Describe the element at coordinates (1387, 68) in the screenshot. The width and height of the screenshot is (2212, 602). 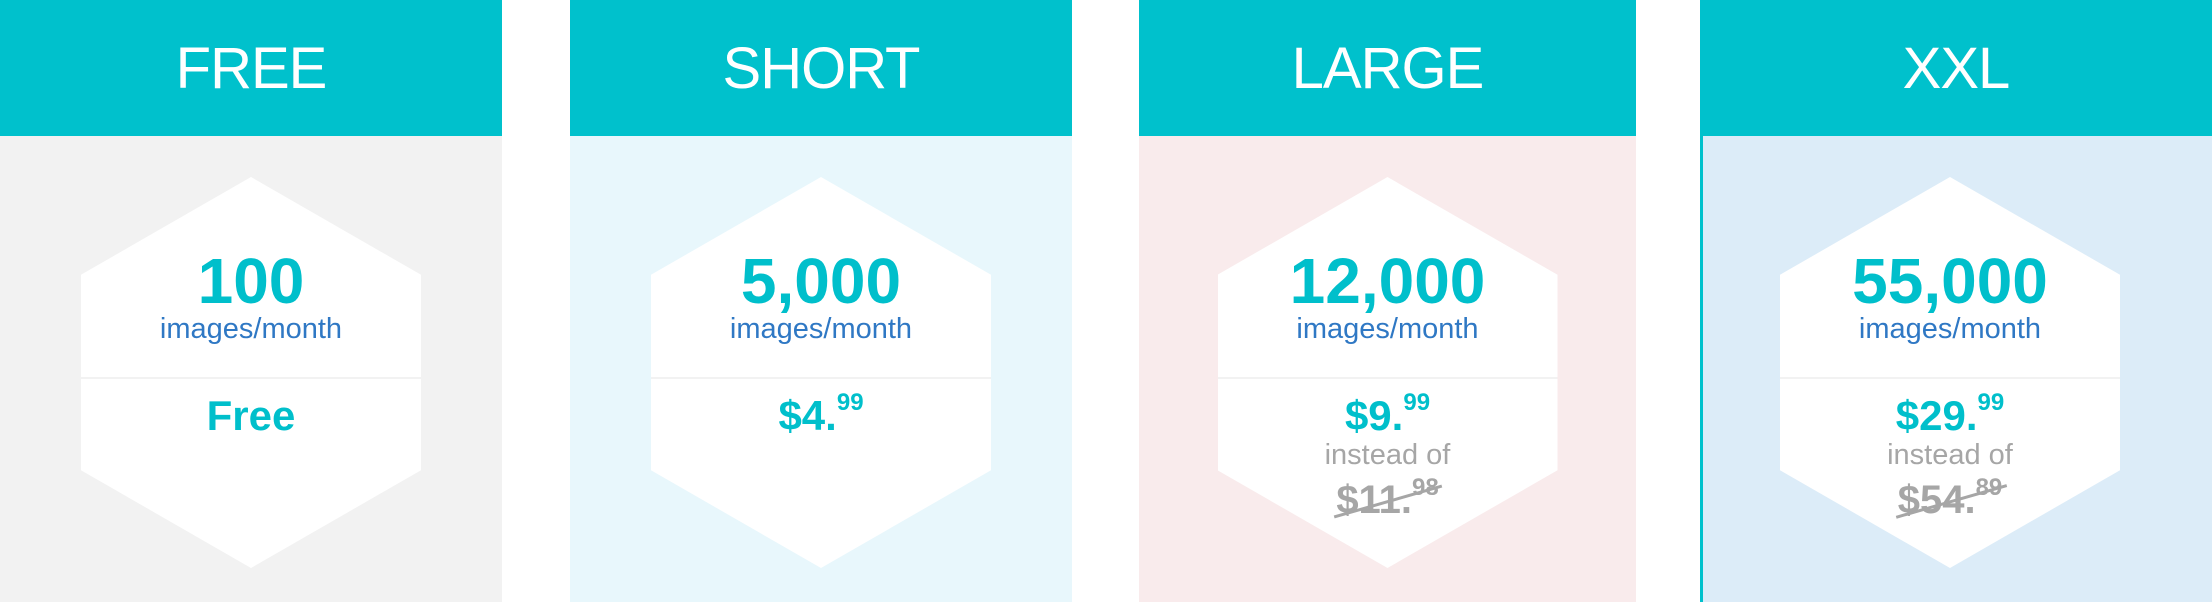
I see `plan-title: LARGE` at that location.